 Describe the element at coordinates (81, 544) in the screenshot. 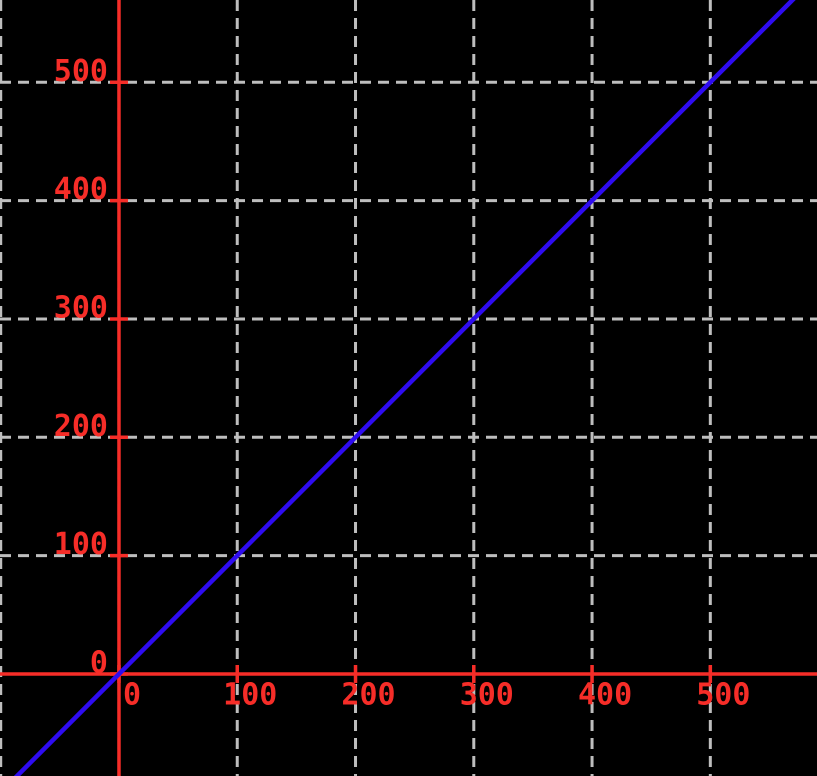

I see `y-tick-label: 100` at that location.